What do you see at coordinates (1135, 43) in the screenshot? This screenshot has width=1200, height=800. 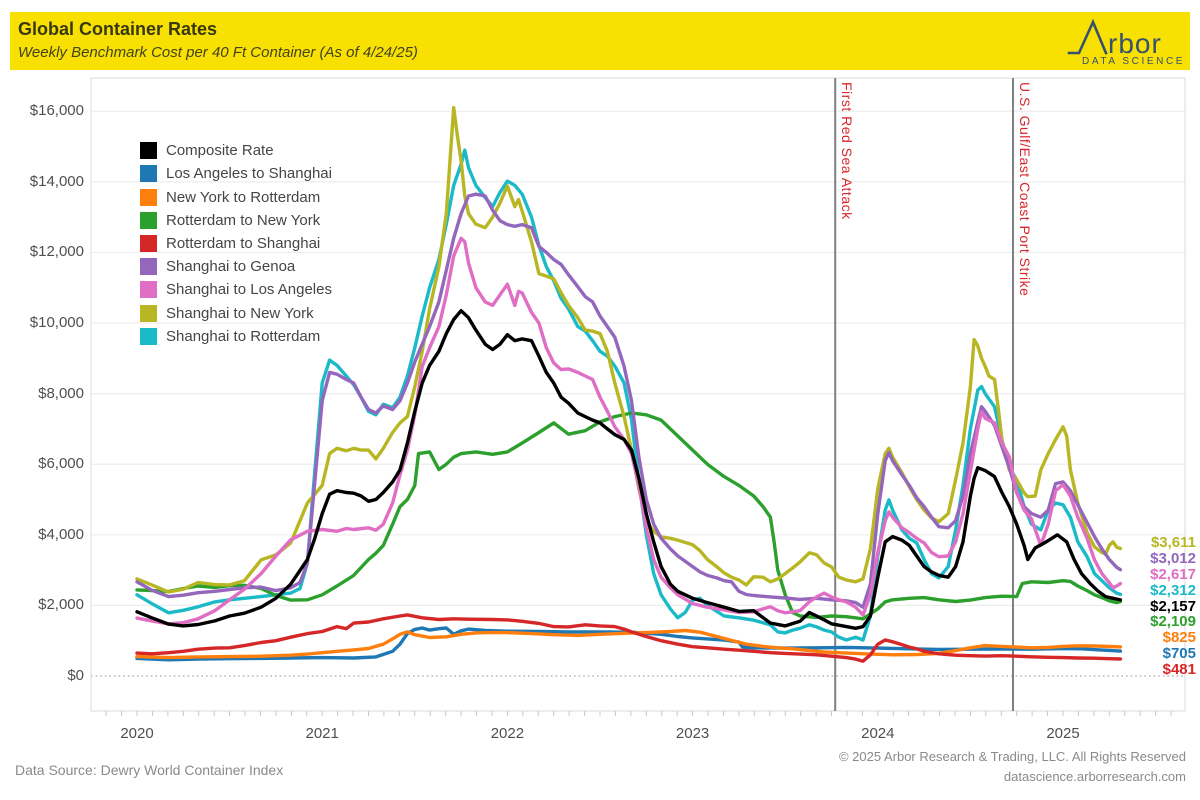 I see `svg-text: rbor` at bounding box center [1135, 43].